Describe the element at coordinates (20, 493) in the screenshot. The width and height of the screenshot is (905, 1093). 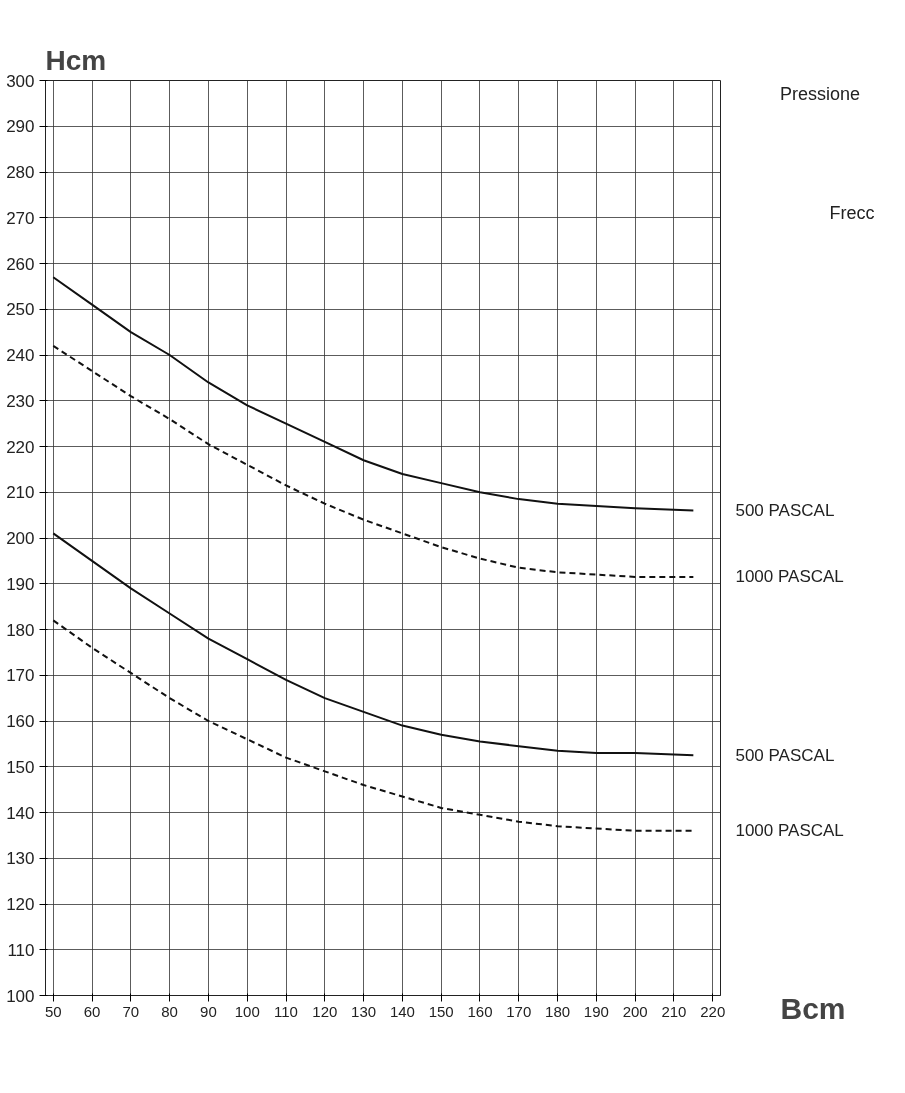
I see `y-tick-label: 210` at that location.